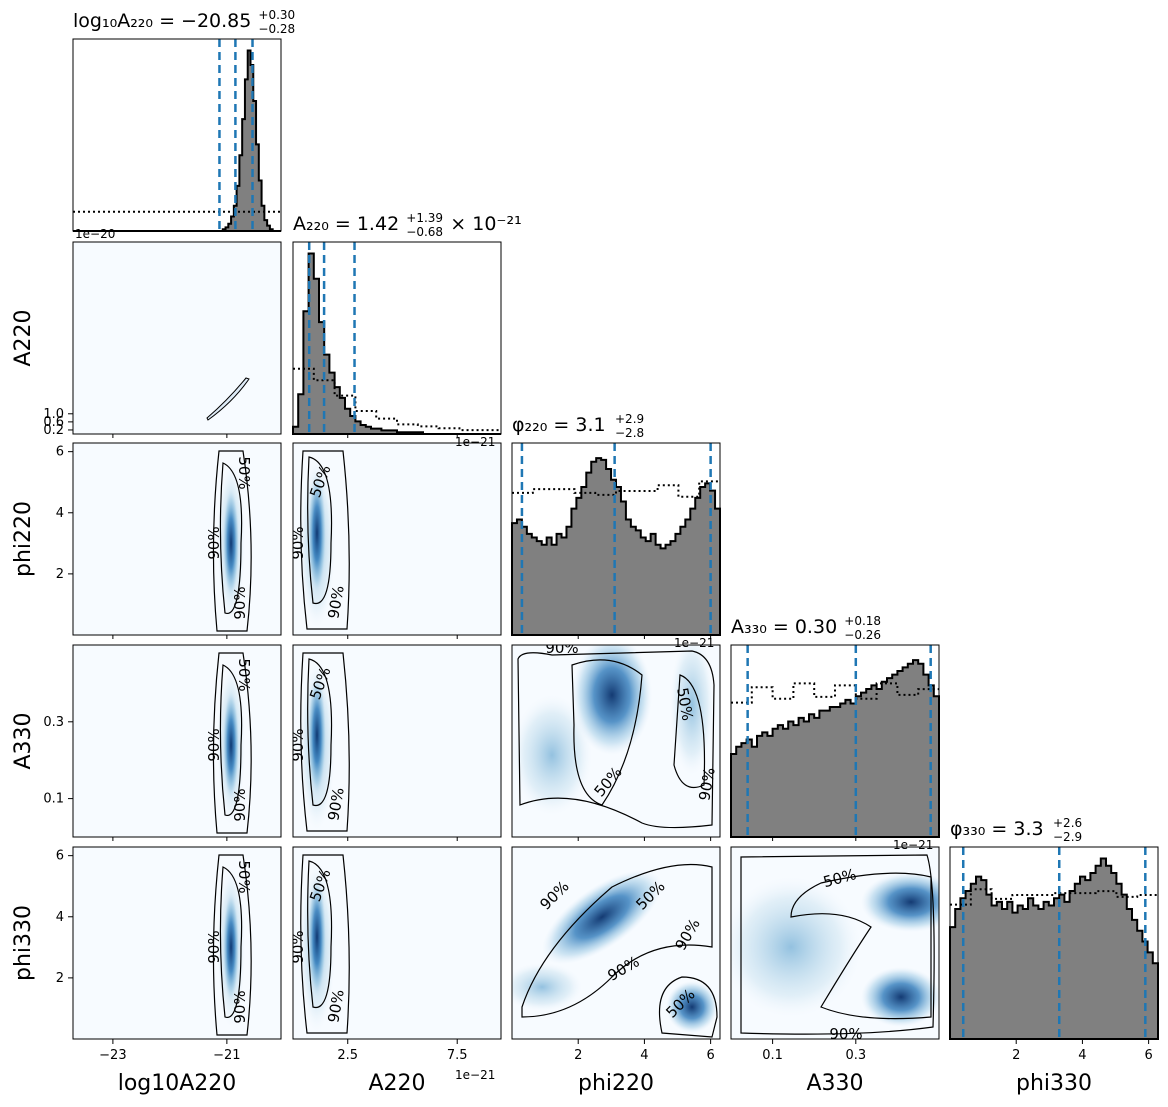 The image size is (1168, 1107). I want to click on diag-panel-phi330, so click(1054, 943).